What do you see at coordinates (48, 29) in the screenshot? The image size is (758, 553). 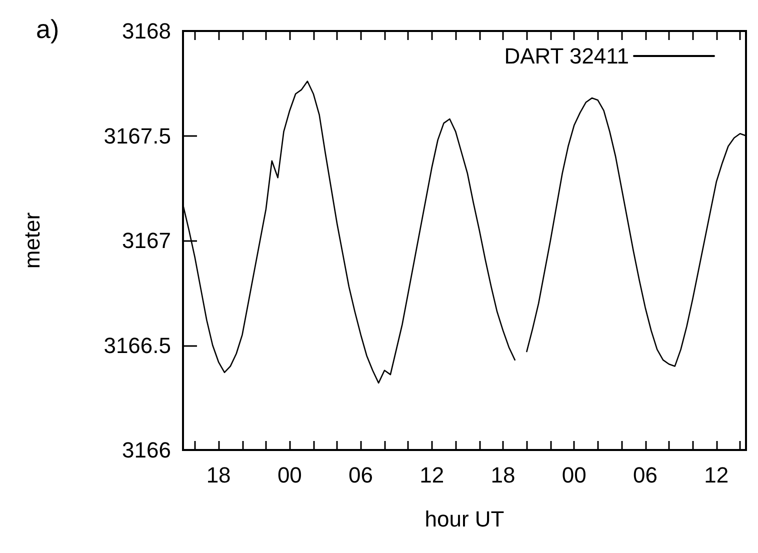 I see `text: a)` at bounding box center [48, 29].